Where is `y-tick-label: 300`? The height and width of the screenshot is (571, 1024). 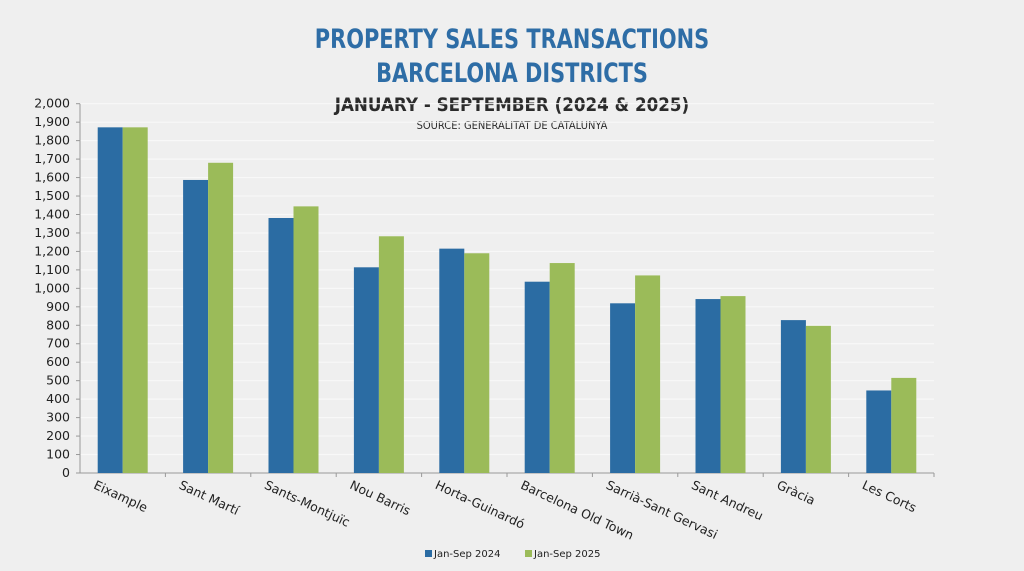 y-tick-label: 300 is located at coordinates (58, 417).